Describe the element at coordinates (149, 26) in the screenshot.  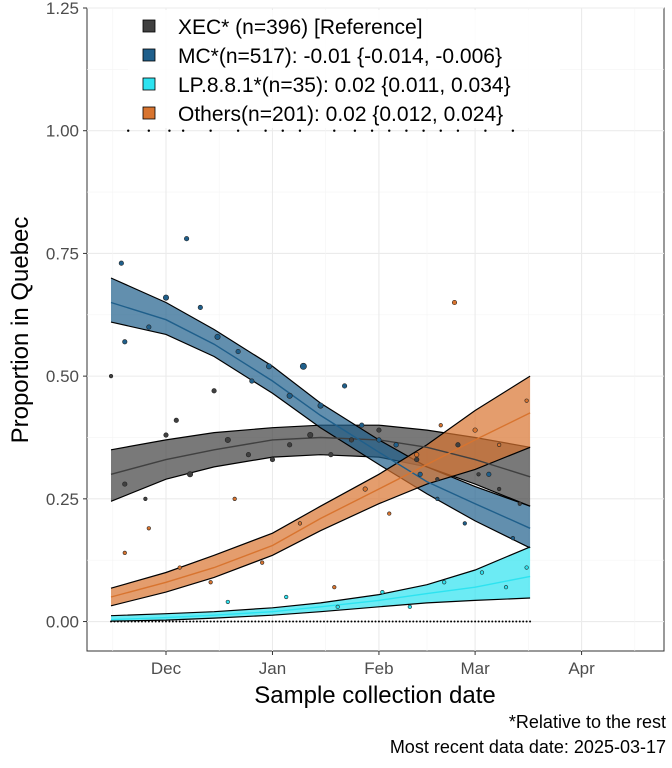
I see `legend-key` at that location.